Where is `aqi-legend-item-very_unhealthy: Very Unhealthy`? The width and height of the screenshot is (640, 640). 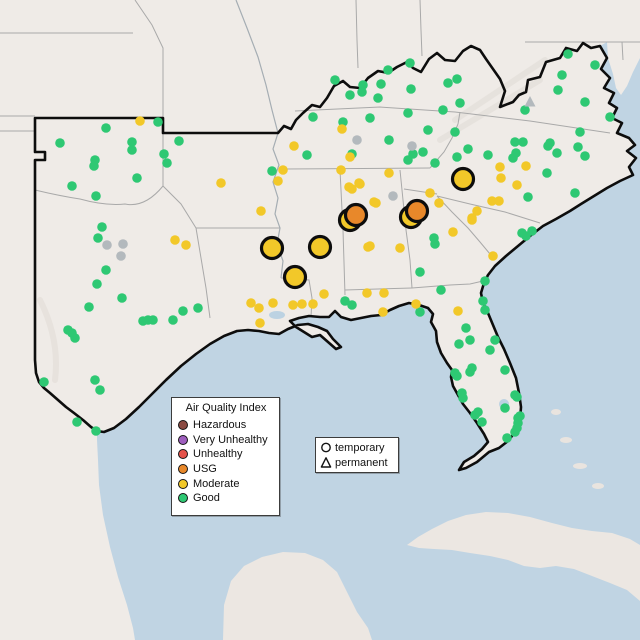
aqi-legend-item-very_unhealthy: Very Unhealthy is located at coordinates (226, 440).